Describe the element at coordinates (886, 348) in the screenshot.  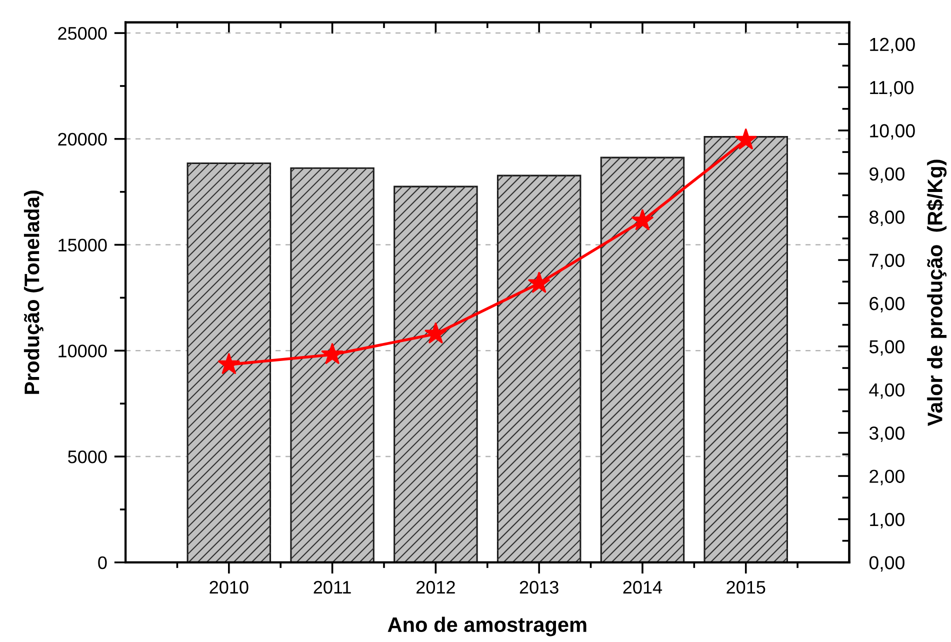
I see `y2-tick-label: 5,00` at that location.